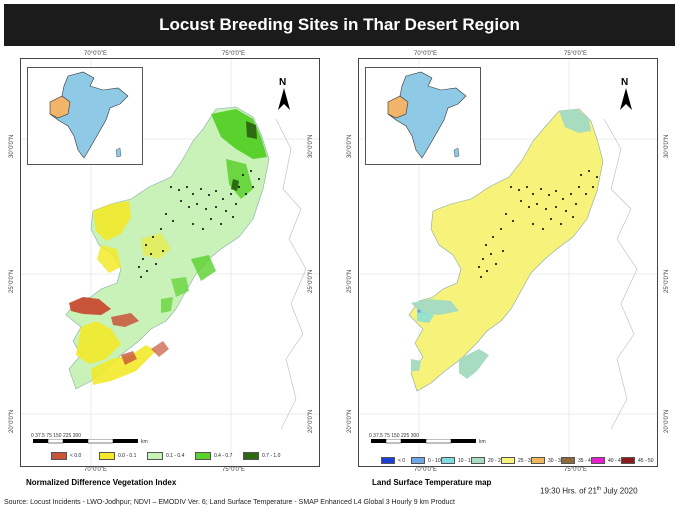 Image resolution: width=679 pixels, height=515 pixels. I want to click on lat-label-30-right: 30°0'0"N, so click(350, 146).